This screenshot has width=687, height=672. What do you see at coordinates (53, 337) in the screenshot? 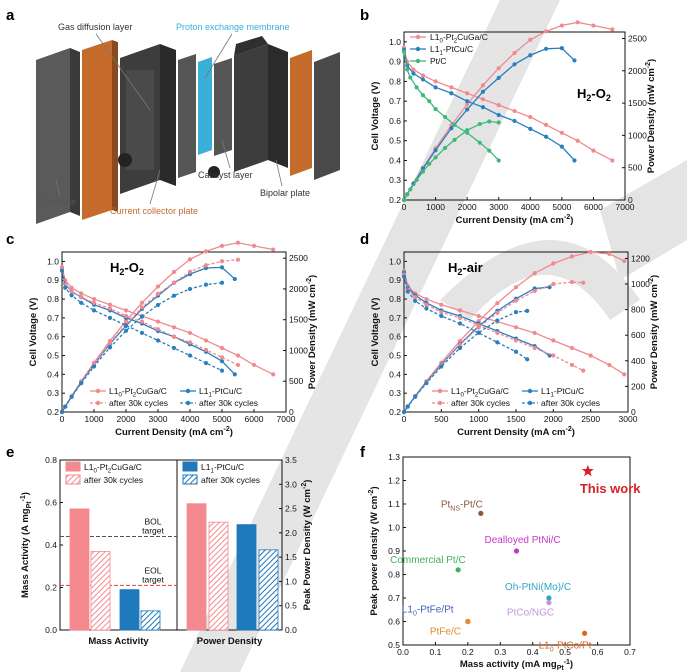
I see `y-tick-label: 0.6` at bounding box center [53, 337].